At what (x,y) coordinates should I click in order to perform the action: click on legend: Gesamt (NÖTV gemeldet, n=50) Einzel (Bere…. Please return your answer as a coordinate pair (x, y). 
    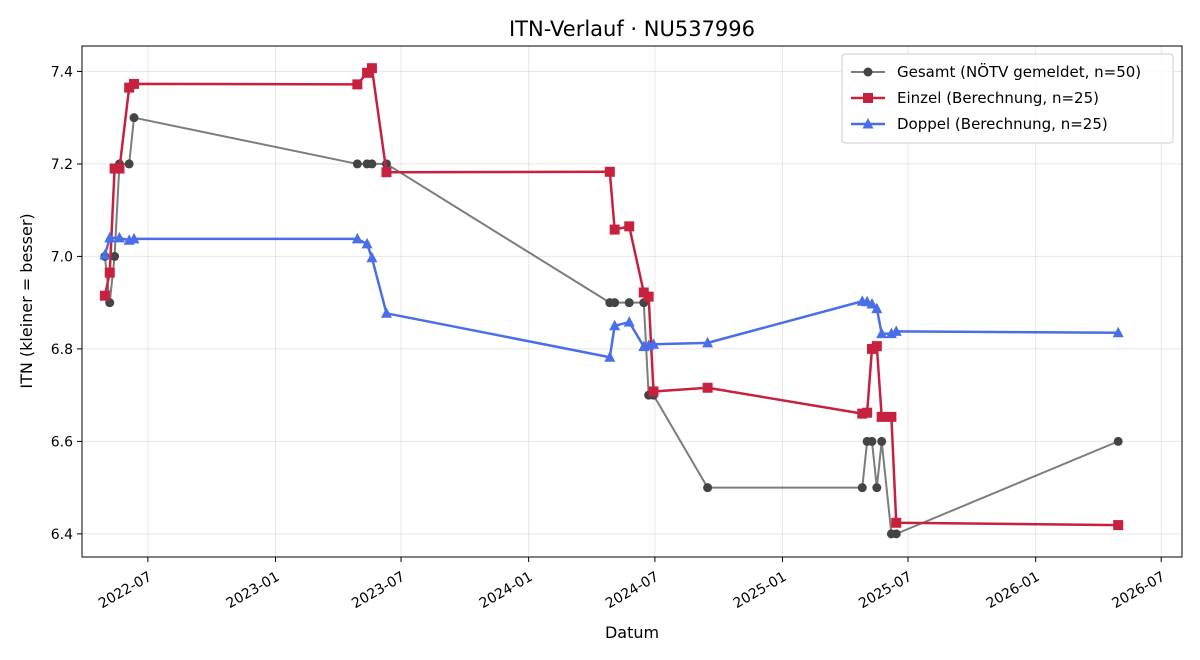
    Looking at the image, I should click on (1007, 98).